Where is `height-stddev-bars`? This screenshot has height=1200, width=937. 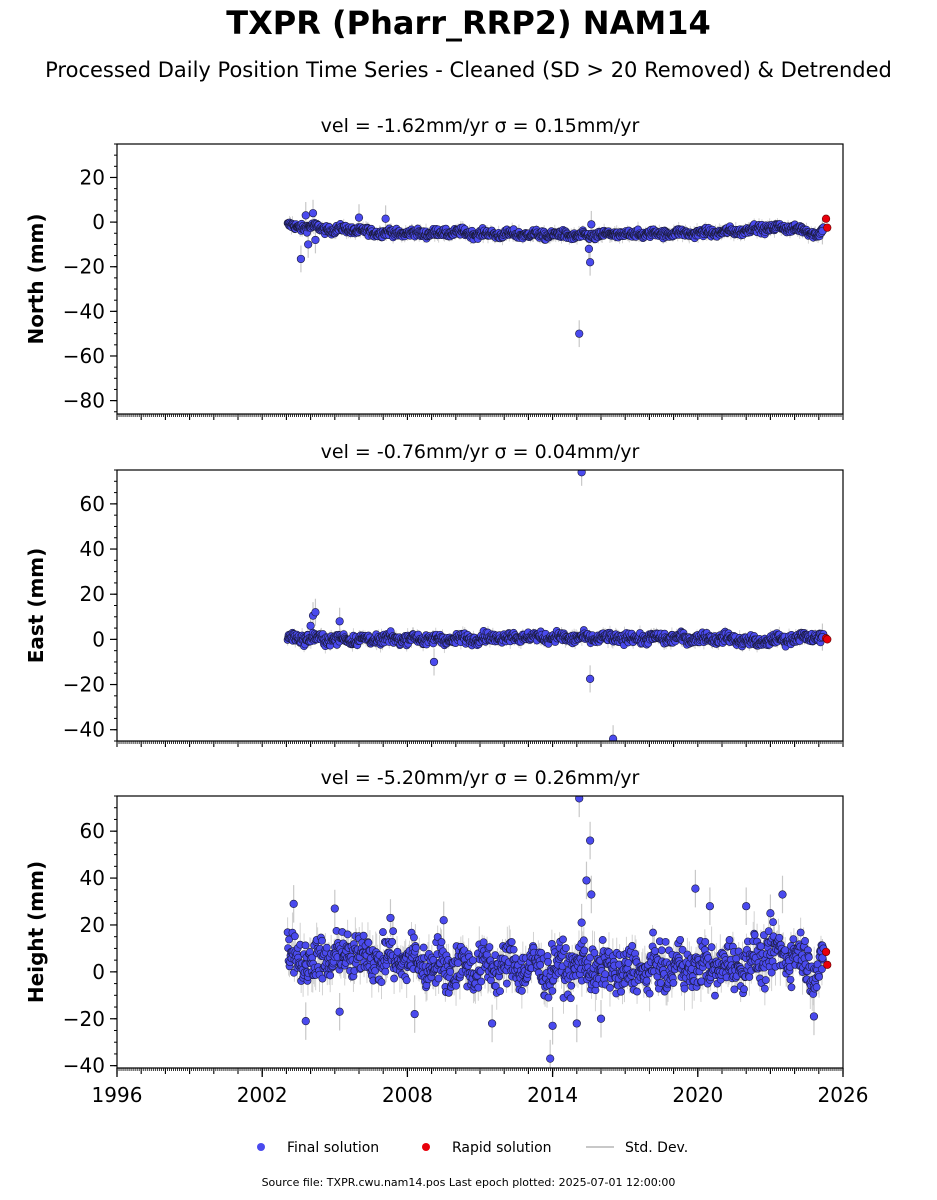
height-stddev-bars is located at coordinates (555, 932).